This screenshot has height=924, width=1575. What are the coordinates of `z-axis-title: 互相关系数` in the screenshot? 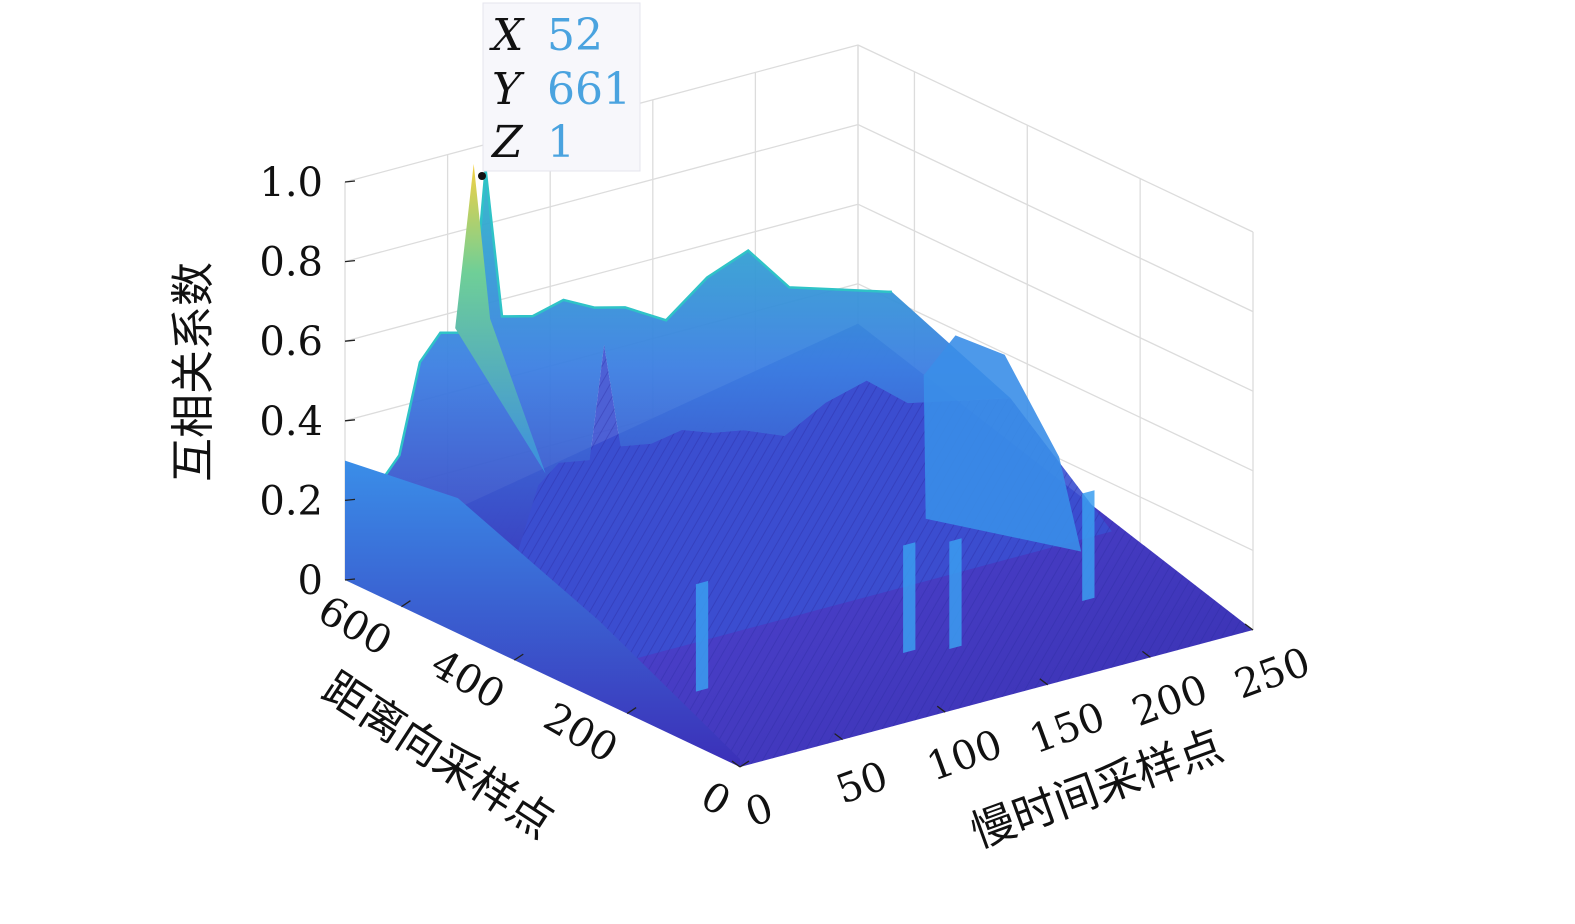 It's located at (193, 372).